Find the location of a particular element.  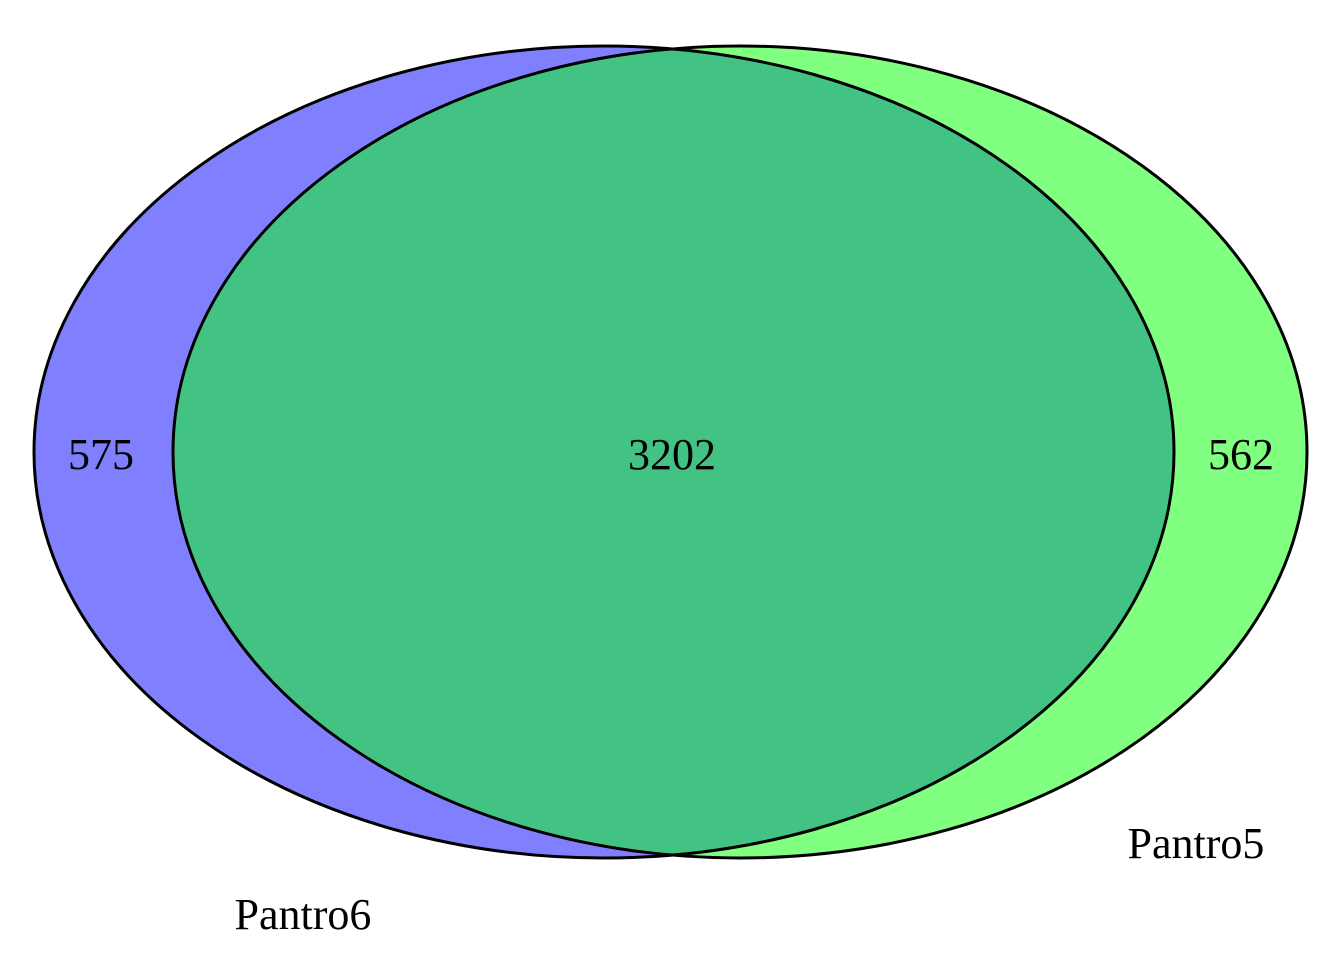

pantro5-only-count: 562 is located at coordinates (1241, 454).